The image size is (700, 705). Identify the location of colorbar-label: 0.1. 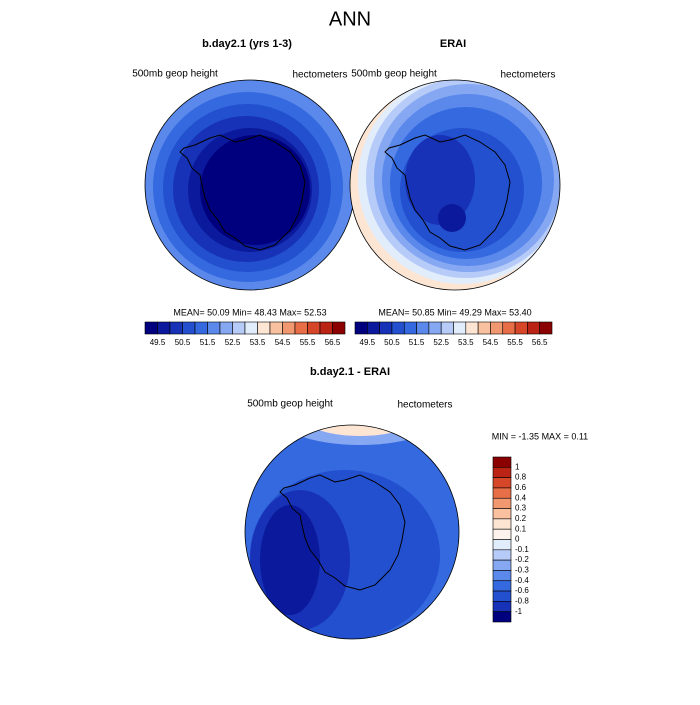
(521, 528).